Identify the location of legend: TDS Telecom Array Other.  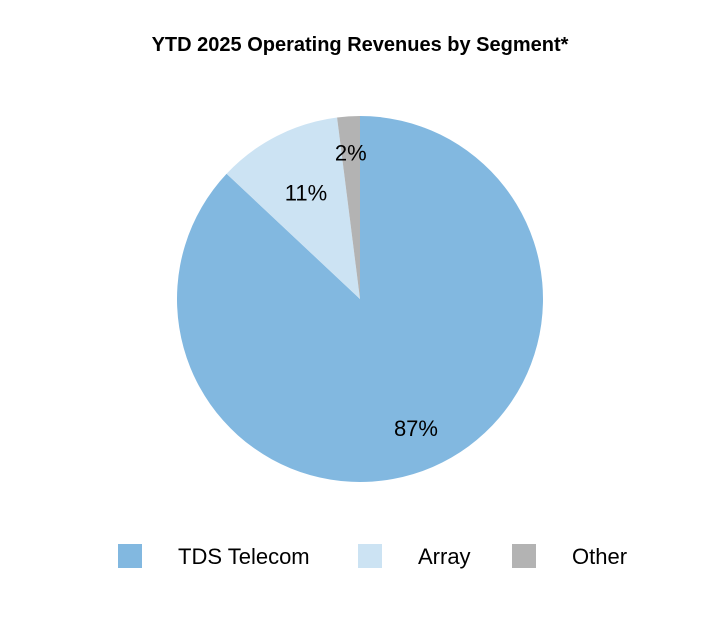
(360, 557).